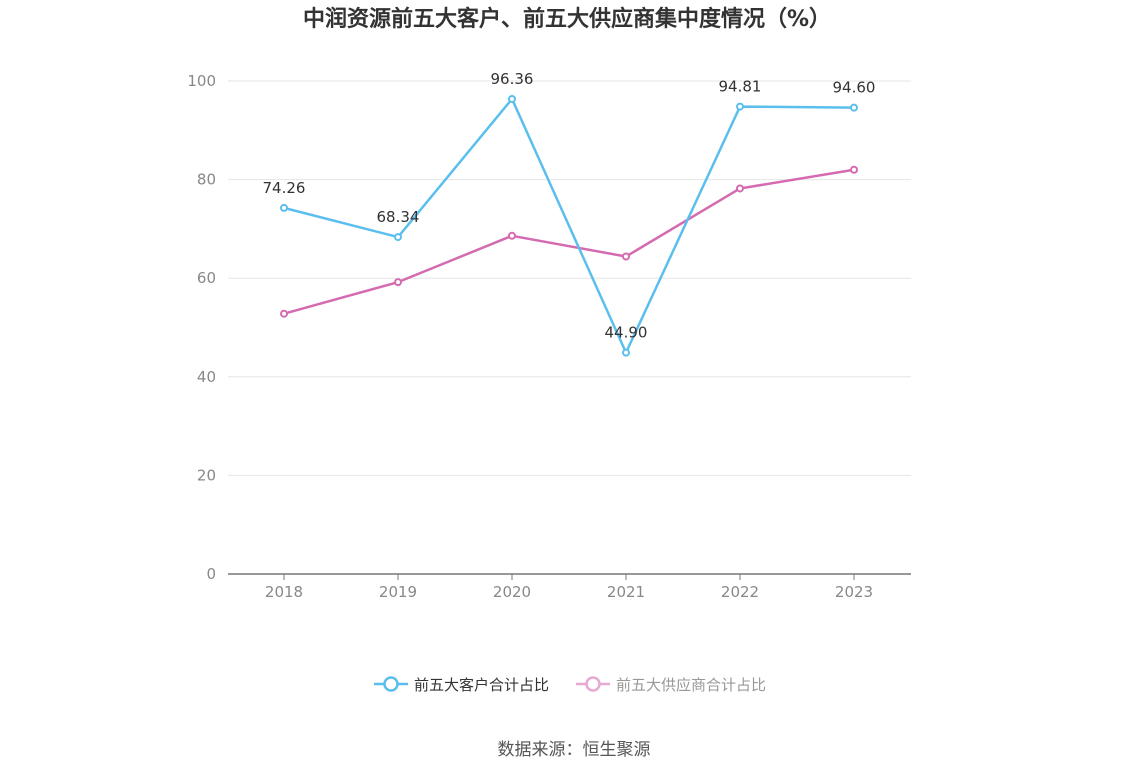 The height and width of the screenshot is (776, 1148). What do you see at coordinates (284, 592) in the screenshot?
I see `x-tick-label: 2018` at bounding box center [284, 592].